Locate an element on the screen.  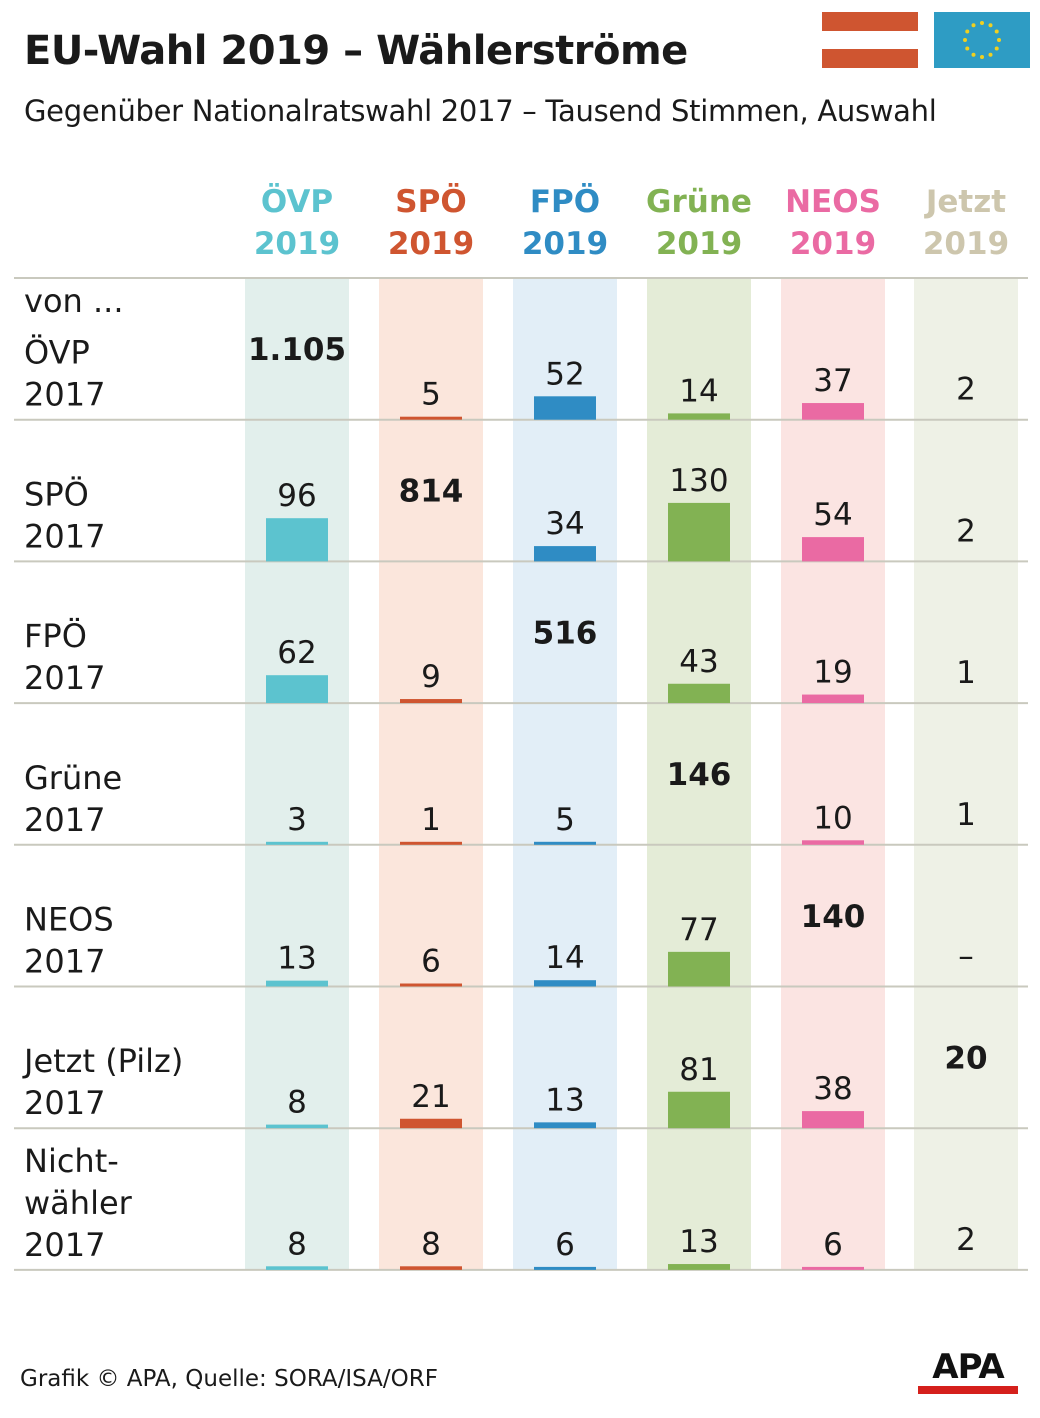
row-label: Nicht- is located at coordinates (71, 1161).